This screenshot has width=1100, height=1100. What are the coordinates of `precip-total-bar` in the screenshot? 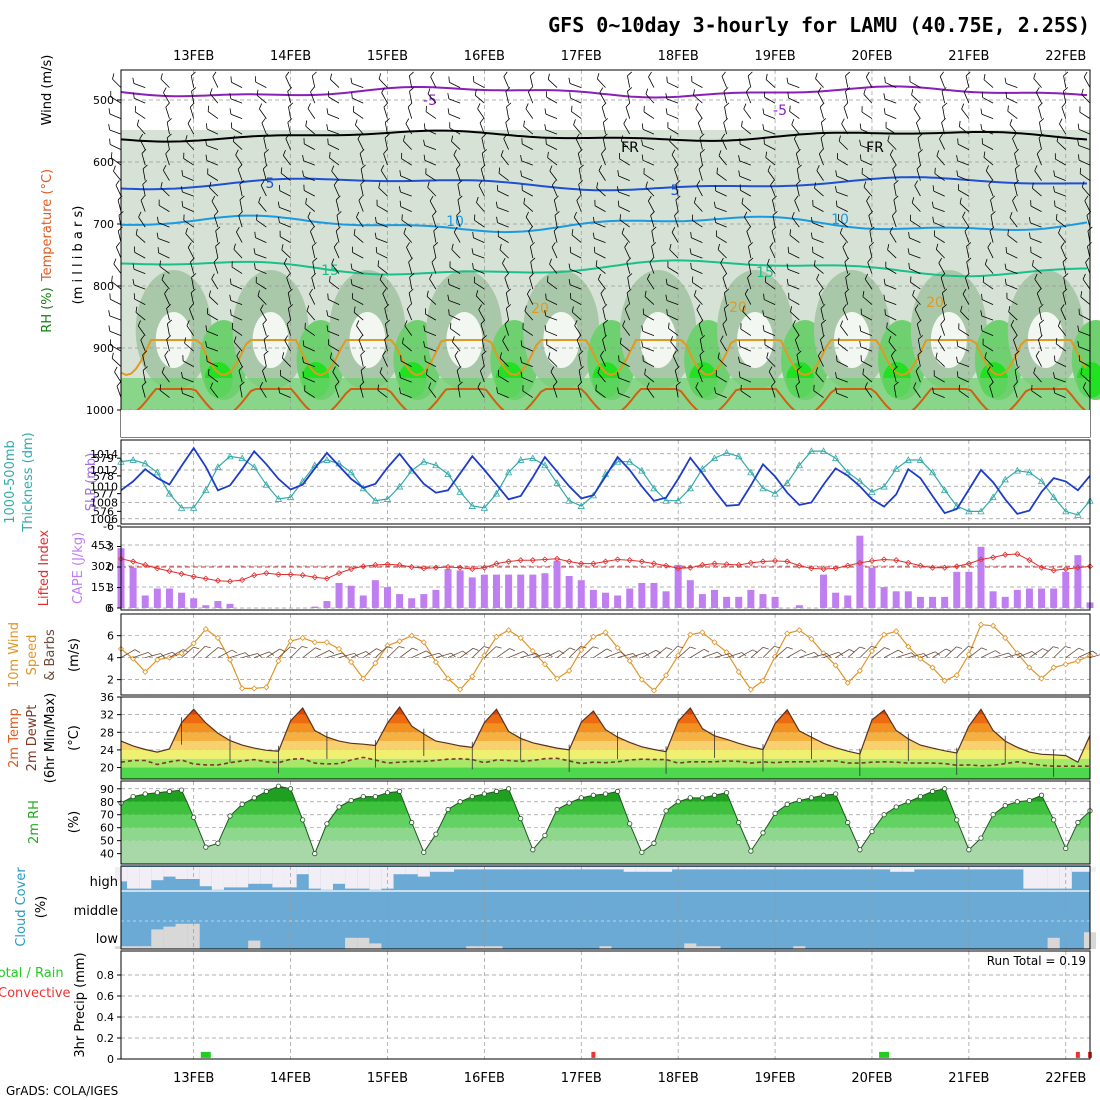 It's located at (884, 1054).